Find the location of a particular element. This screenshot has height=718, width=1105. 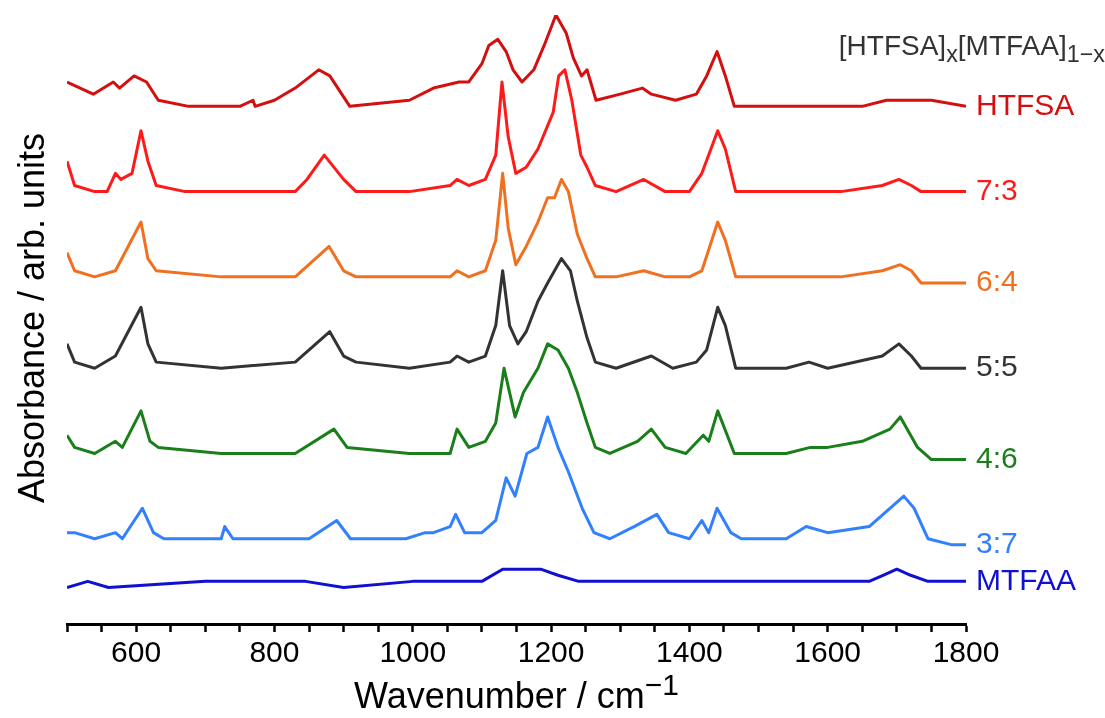

x-tick-label: 1600 is located at coordinates (828, 652).